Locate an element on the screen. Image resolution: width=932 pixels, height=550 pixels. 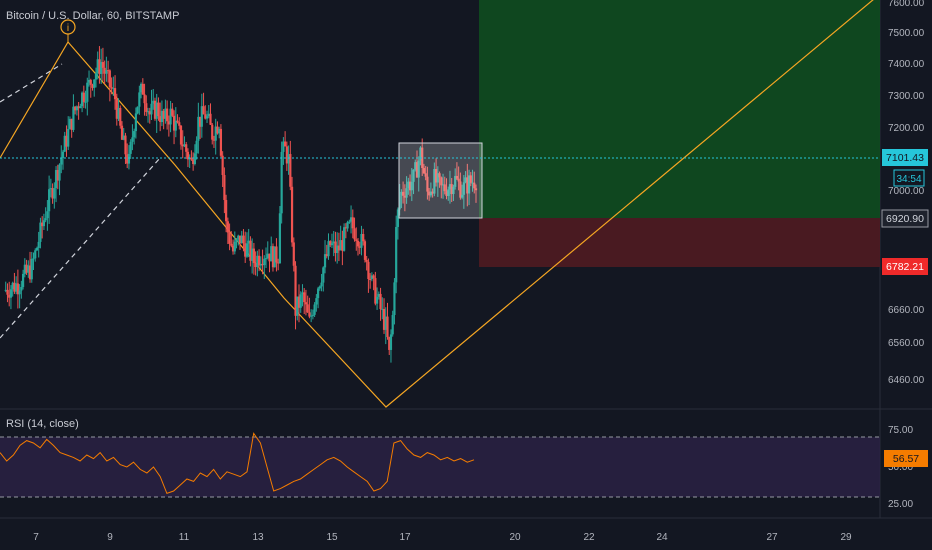
time-tick: 20 is located at coordinates (515, 537).